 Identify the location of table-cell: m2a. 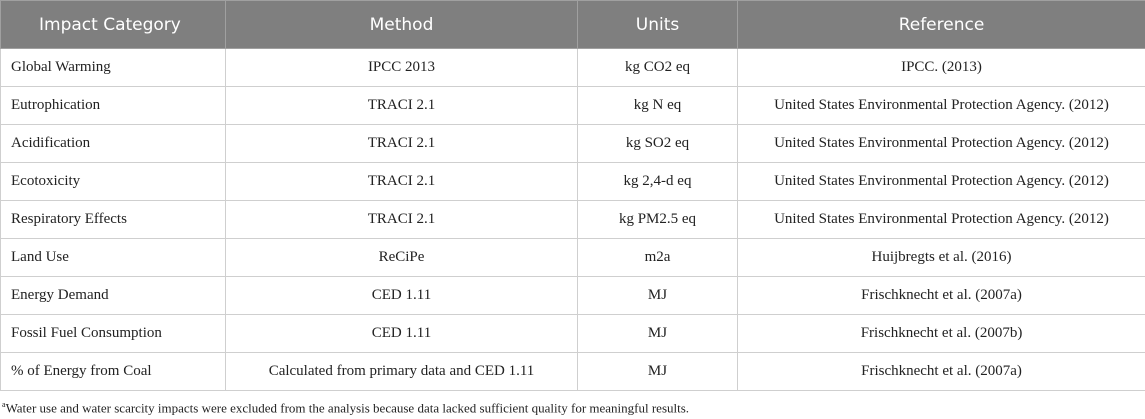
(657, 257).